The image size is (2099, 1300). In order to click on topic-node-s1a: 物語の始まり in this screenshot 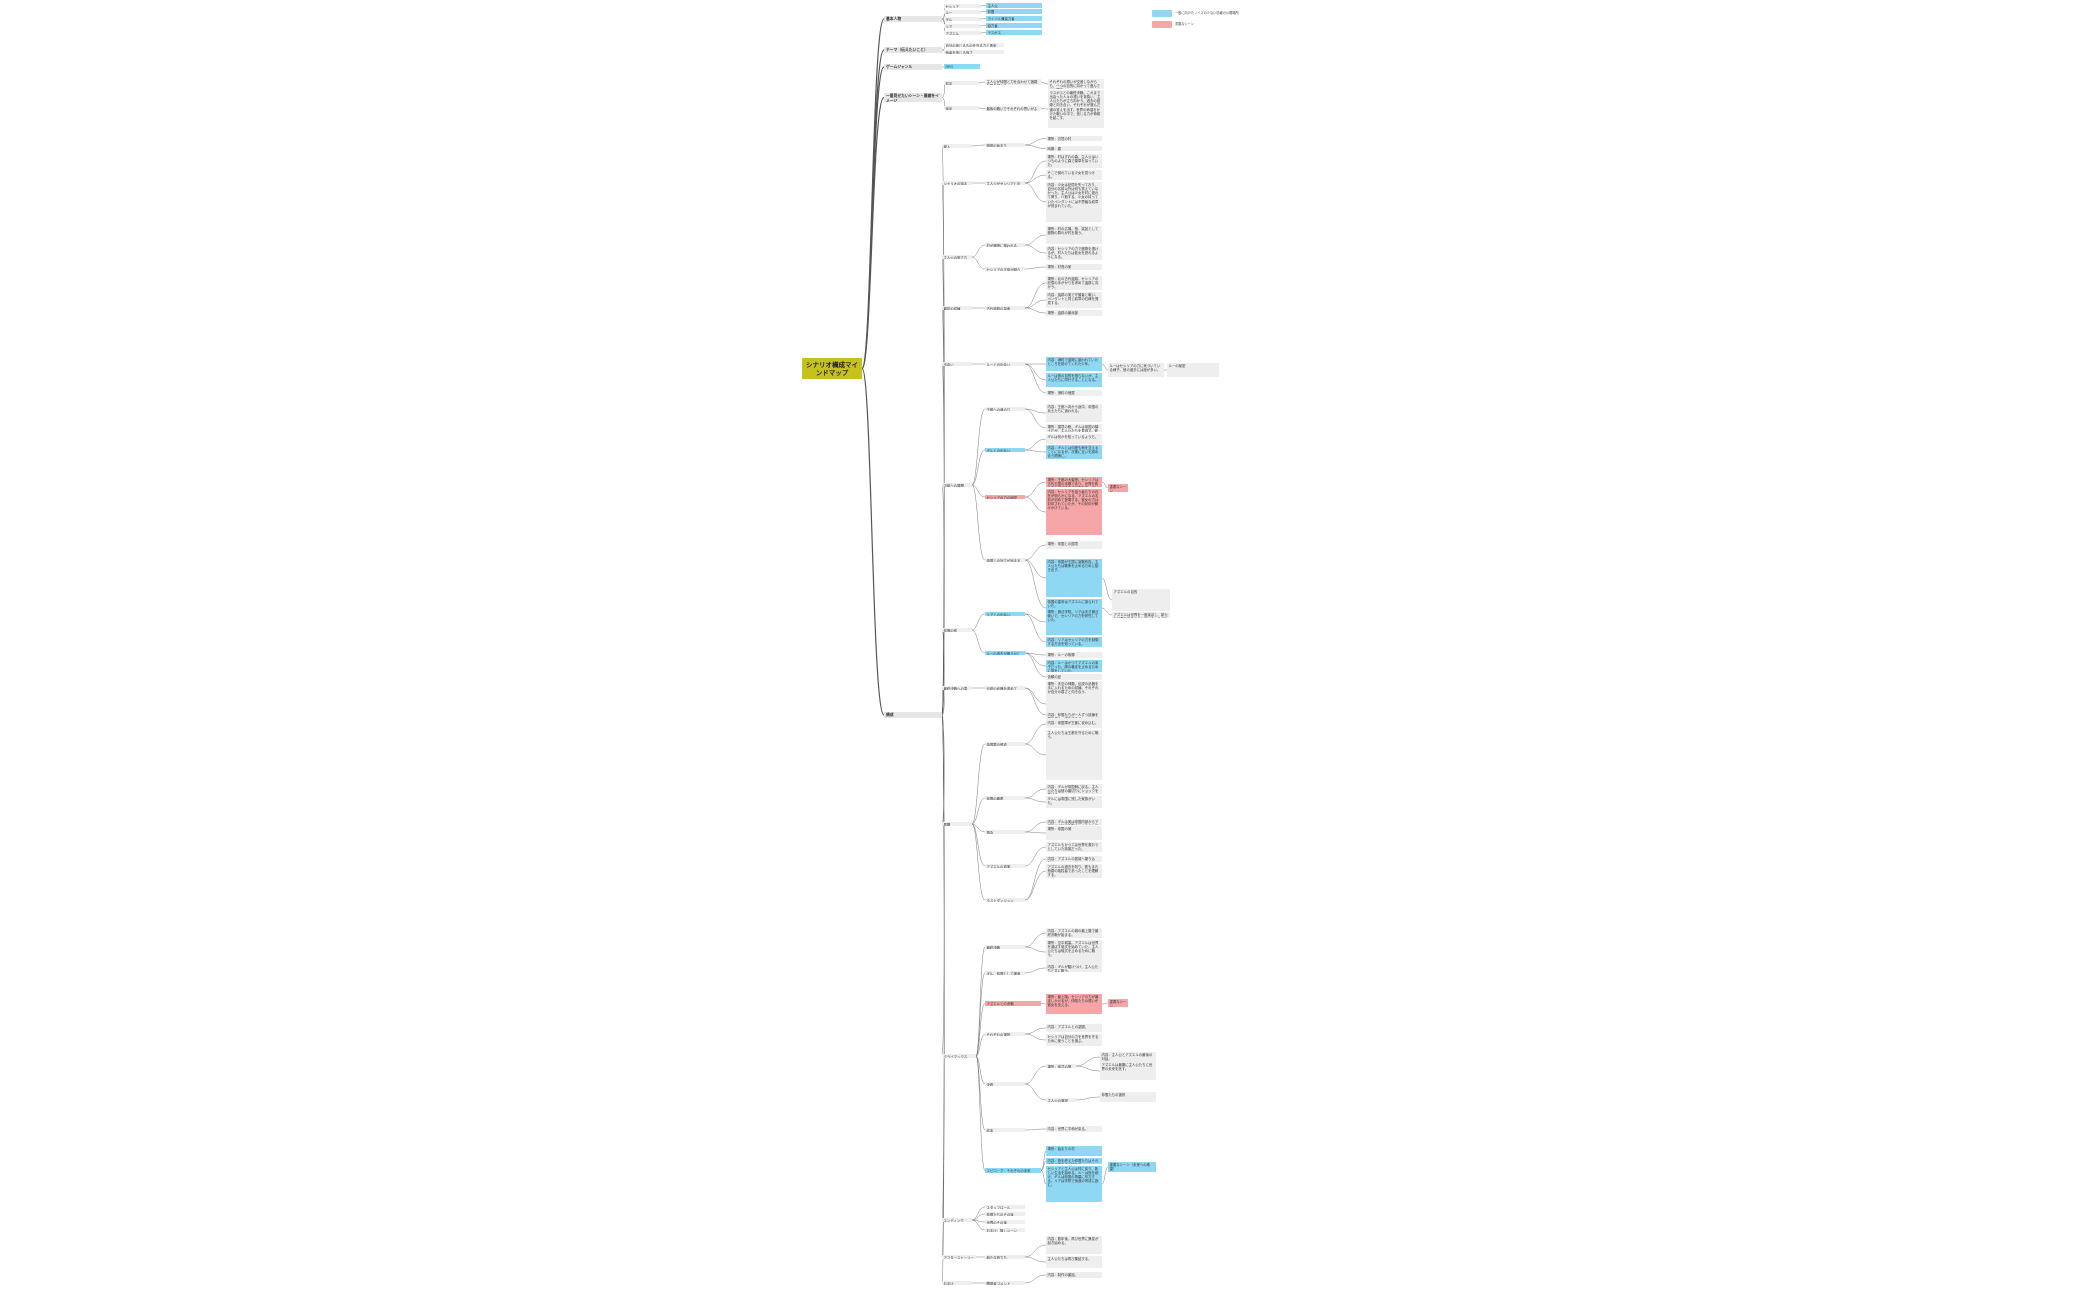, I will do `click(1005, 145)`.